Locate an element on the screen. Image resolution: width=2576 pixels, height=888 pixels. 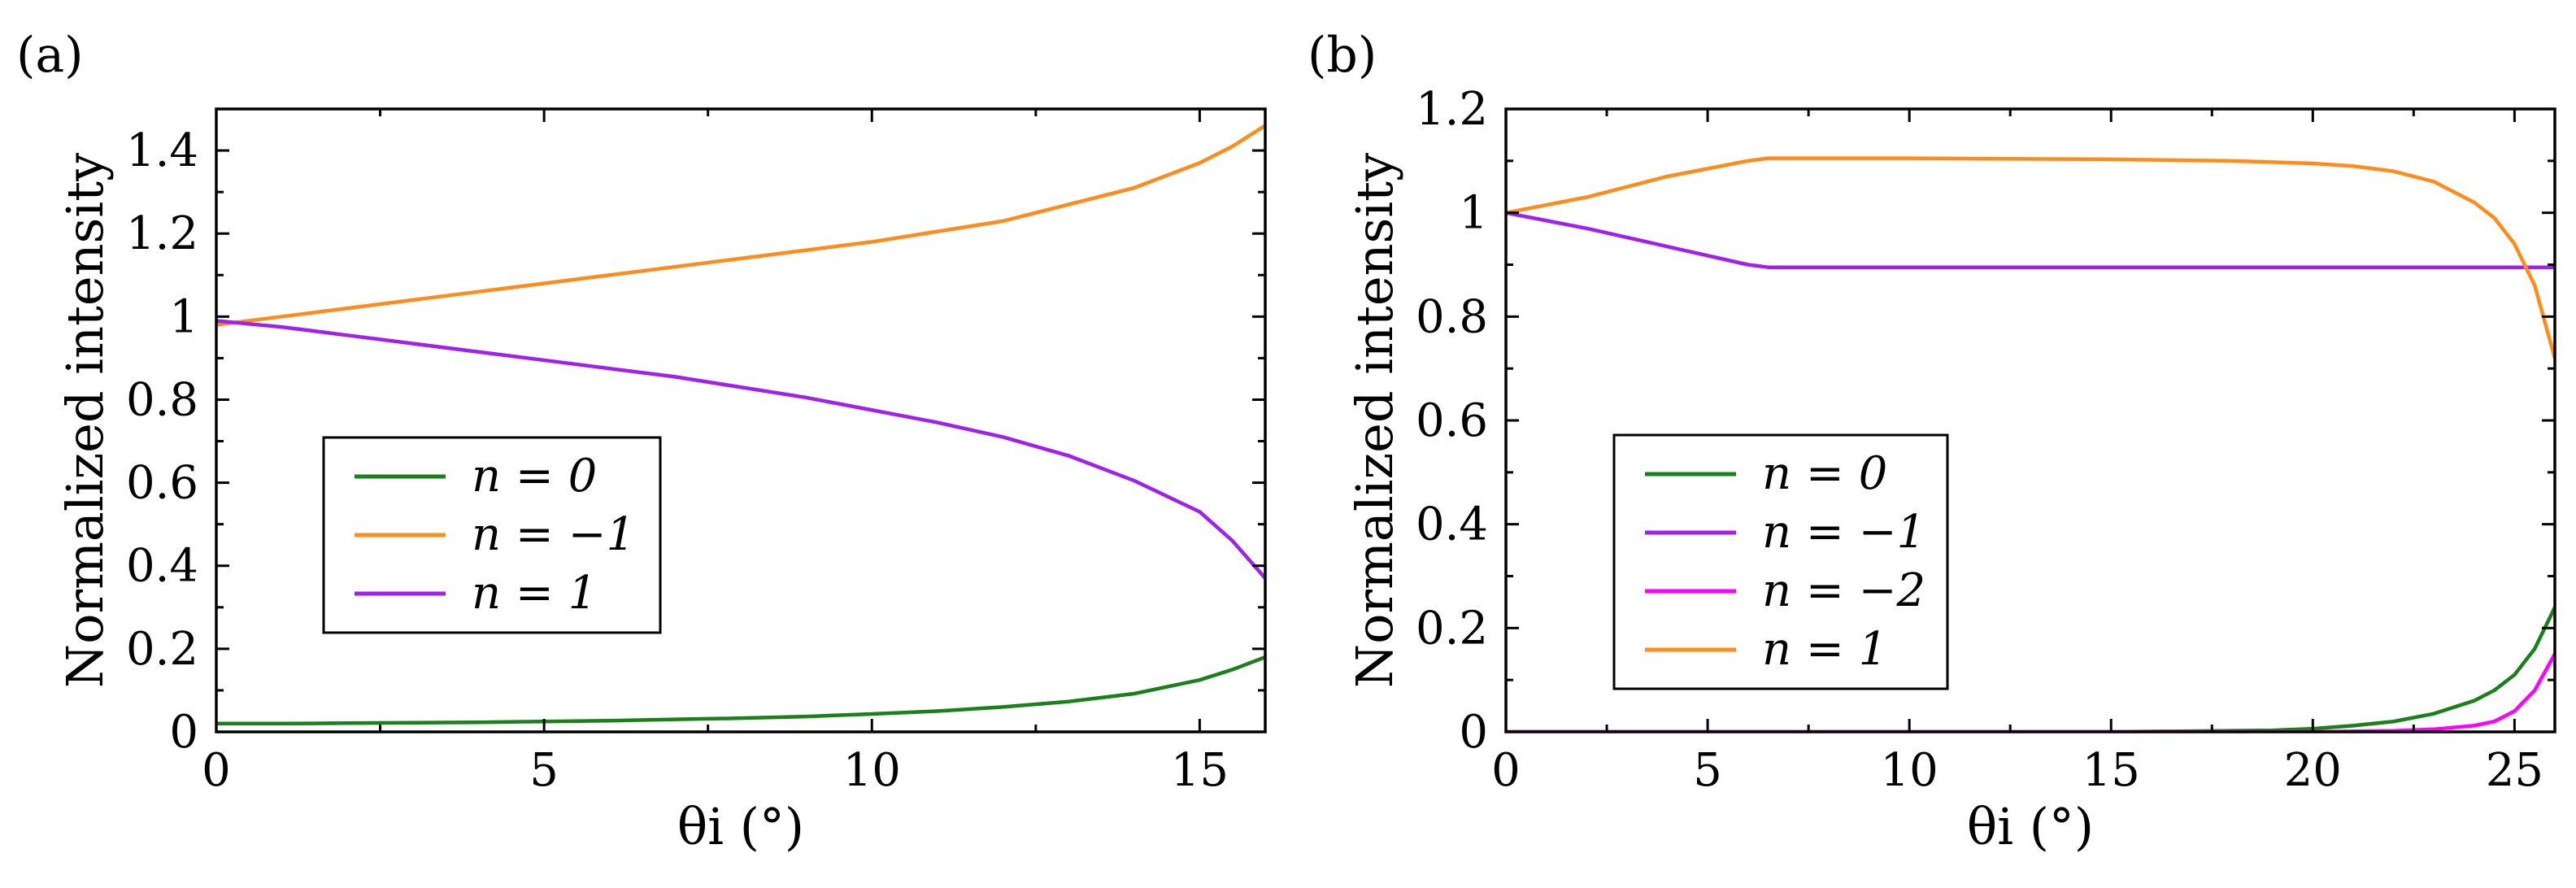
legend-label: n = −2 is located at coordinates (1844, 590).